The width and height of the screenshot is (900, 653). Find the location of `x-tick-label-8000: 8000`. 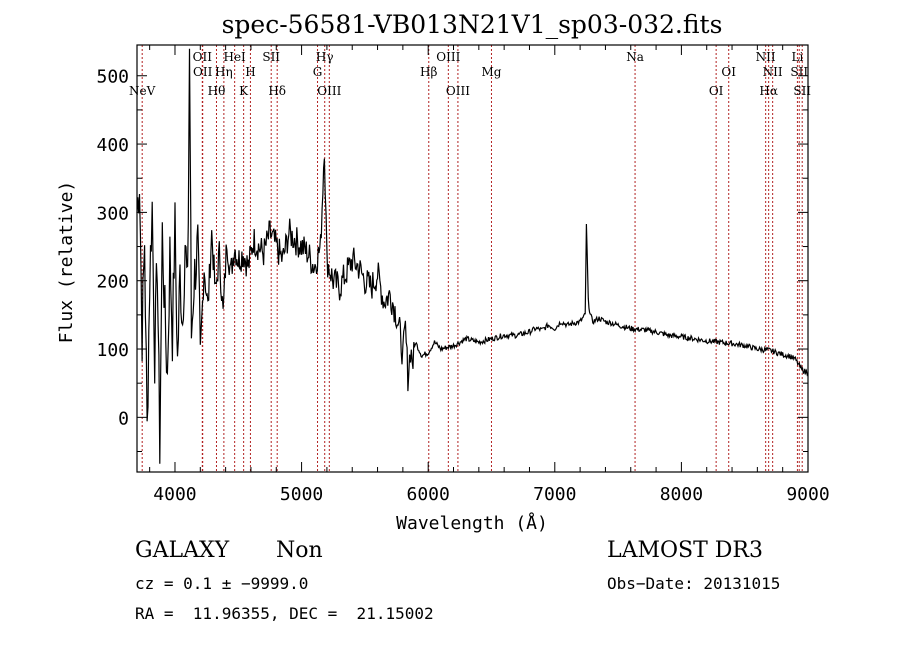

x-tick-label-8000: 8000 is located at coordinates (681, 494).